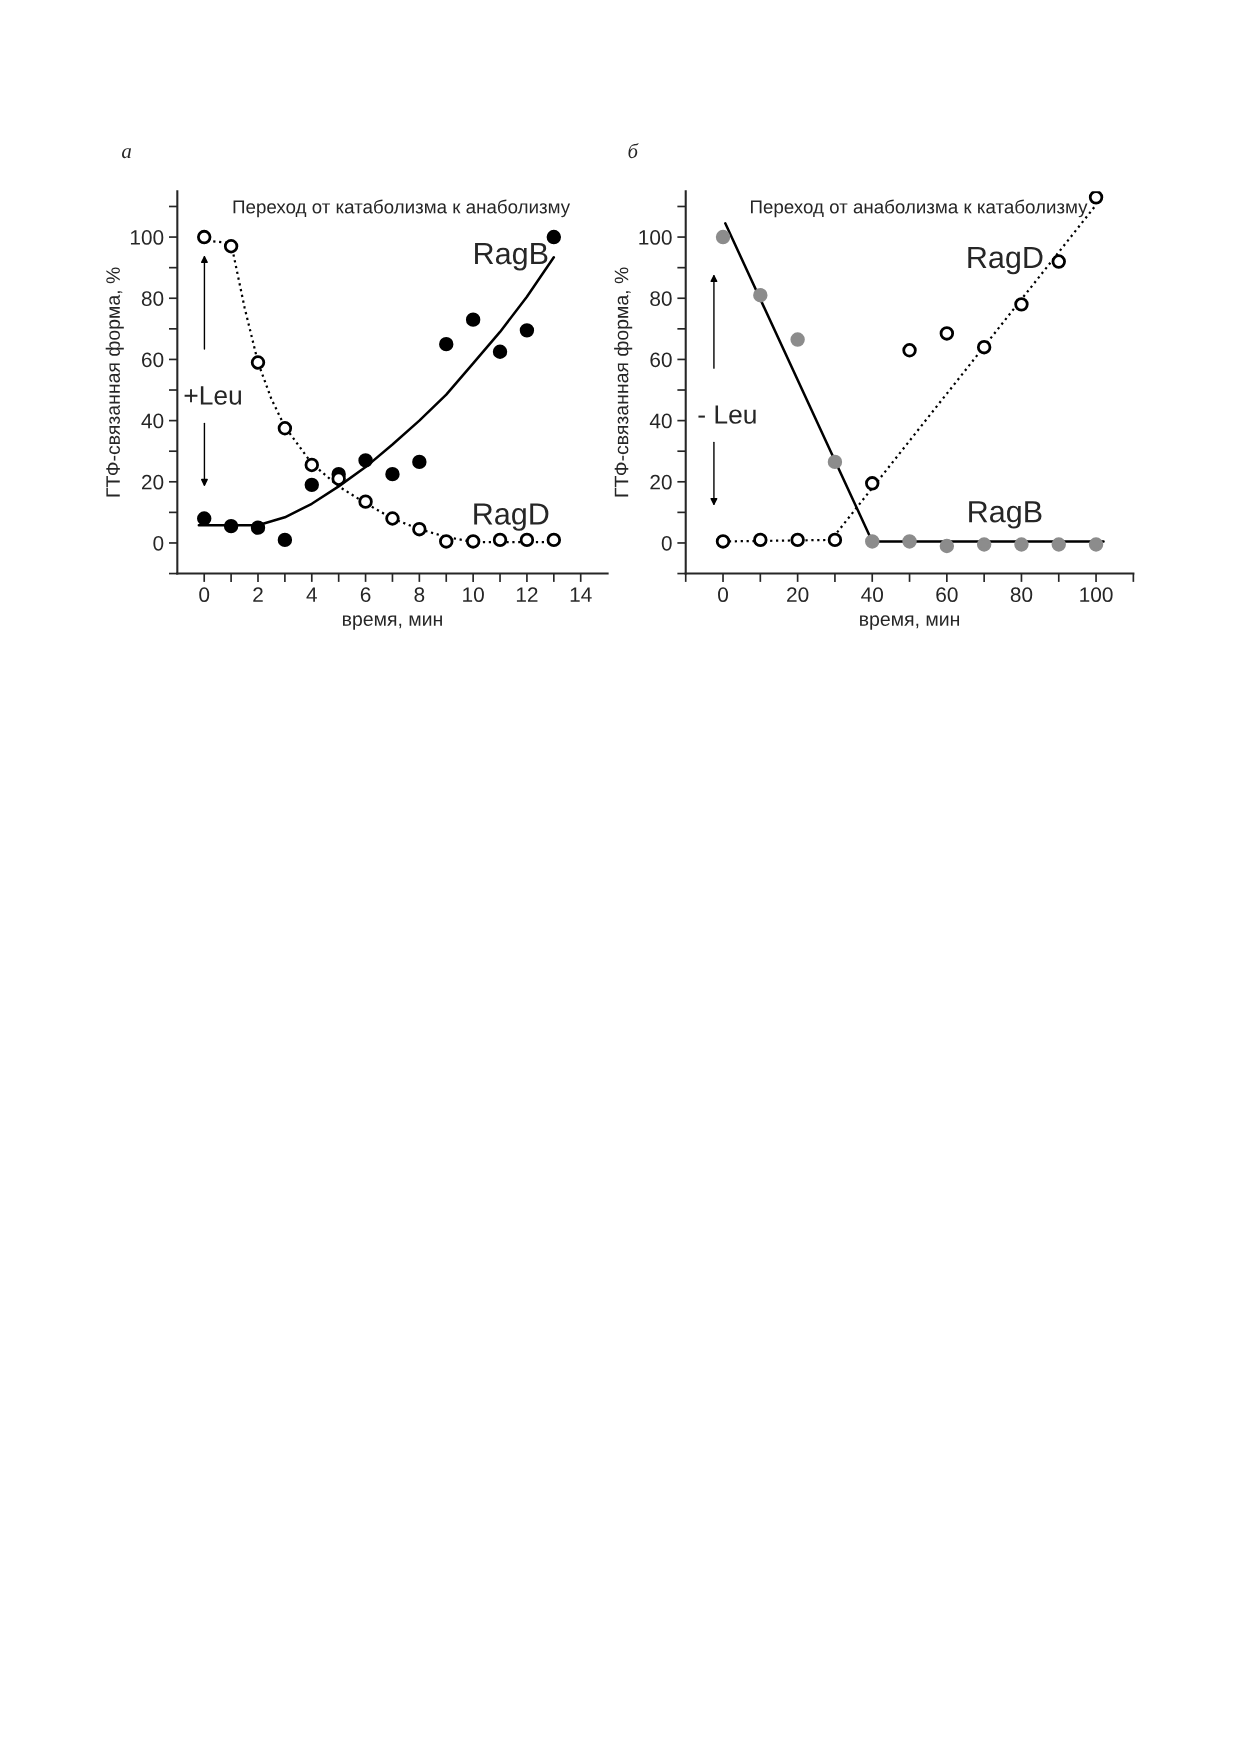 This screenshot has width=1240, height=1754. What do you see at coordinates (311, 594) in the screenshot?
I see `x-tick-label: 4` at bounding box center [311, 594].